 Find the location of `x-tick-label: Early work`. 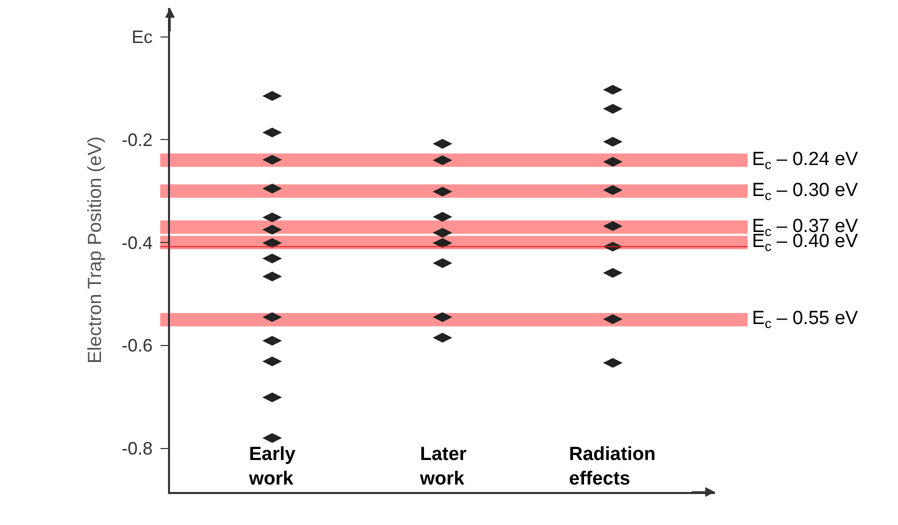

x-tick-label: Early work is located at coordinates (272, 467).